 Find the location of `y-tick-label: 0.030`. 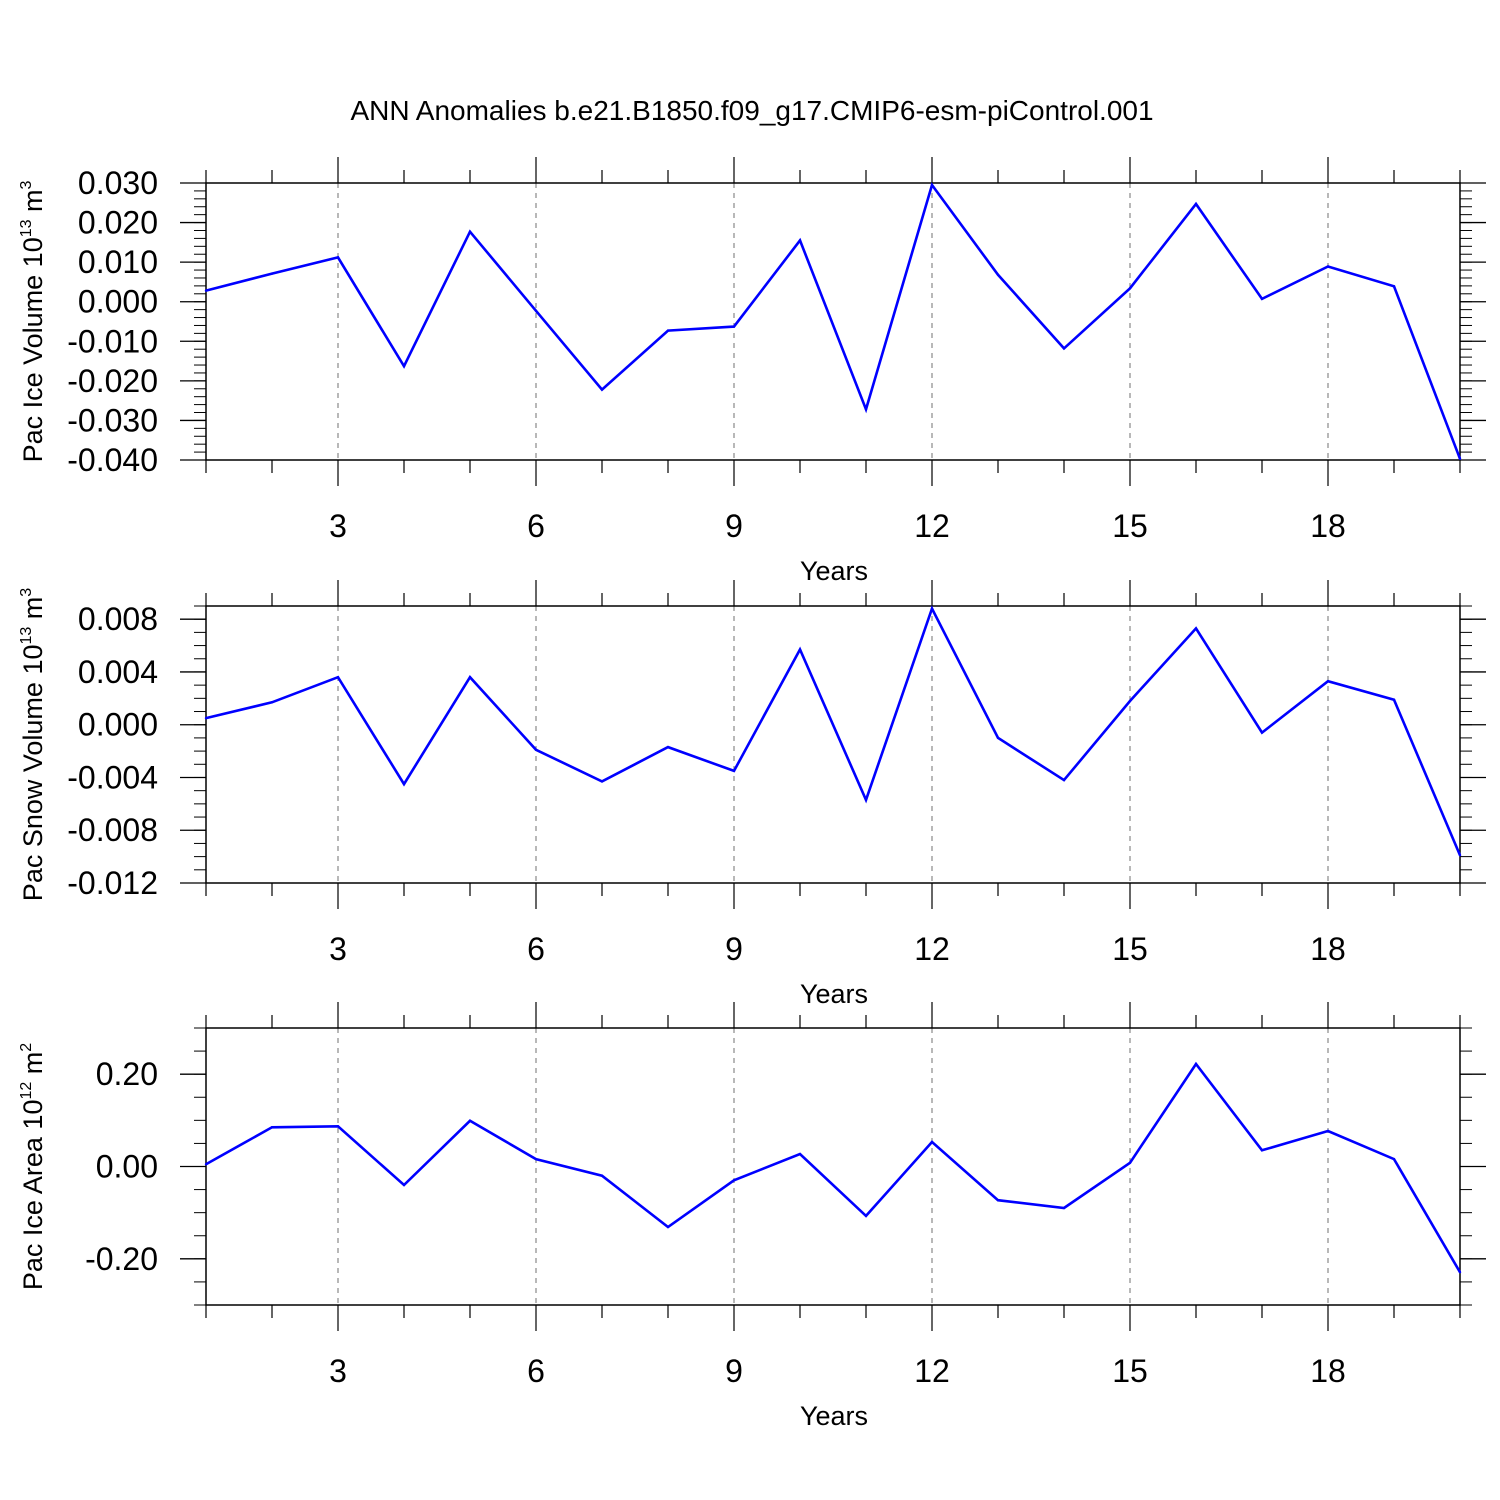

y-tick-label: 0.030 is located at coordinates (118, 183).